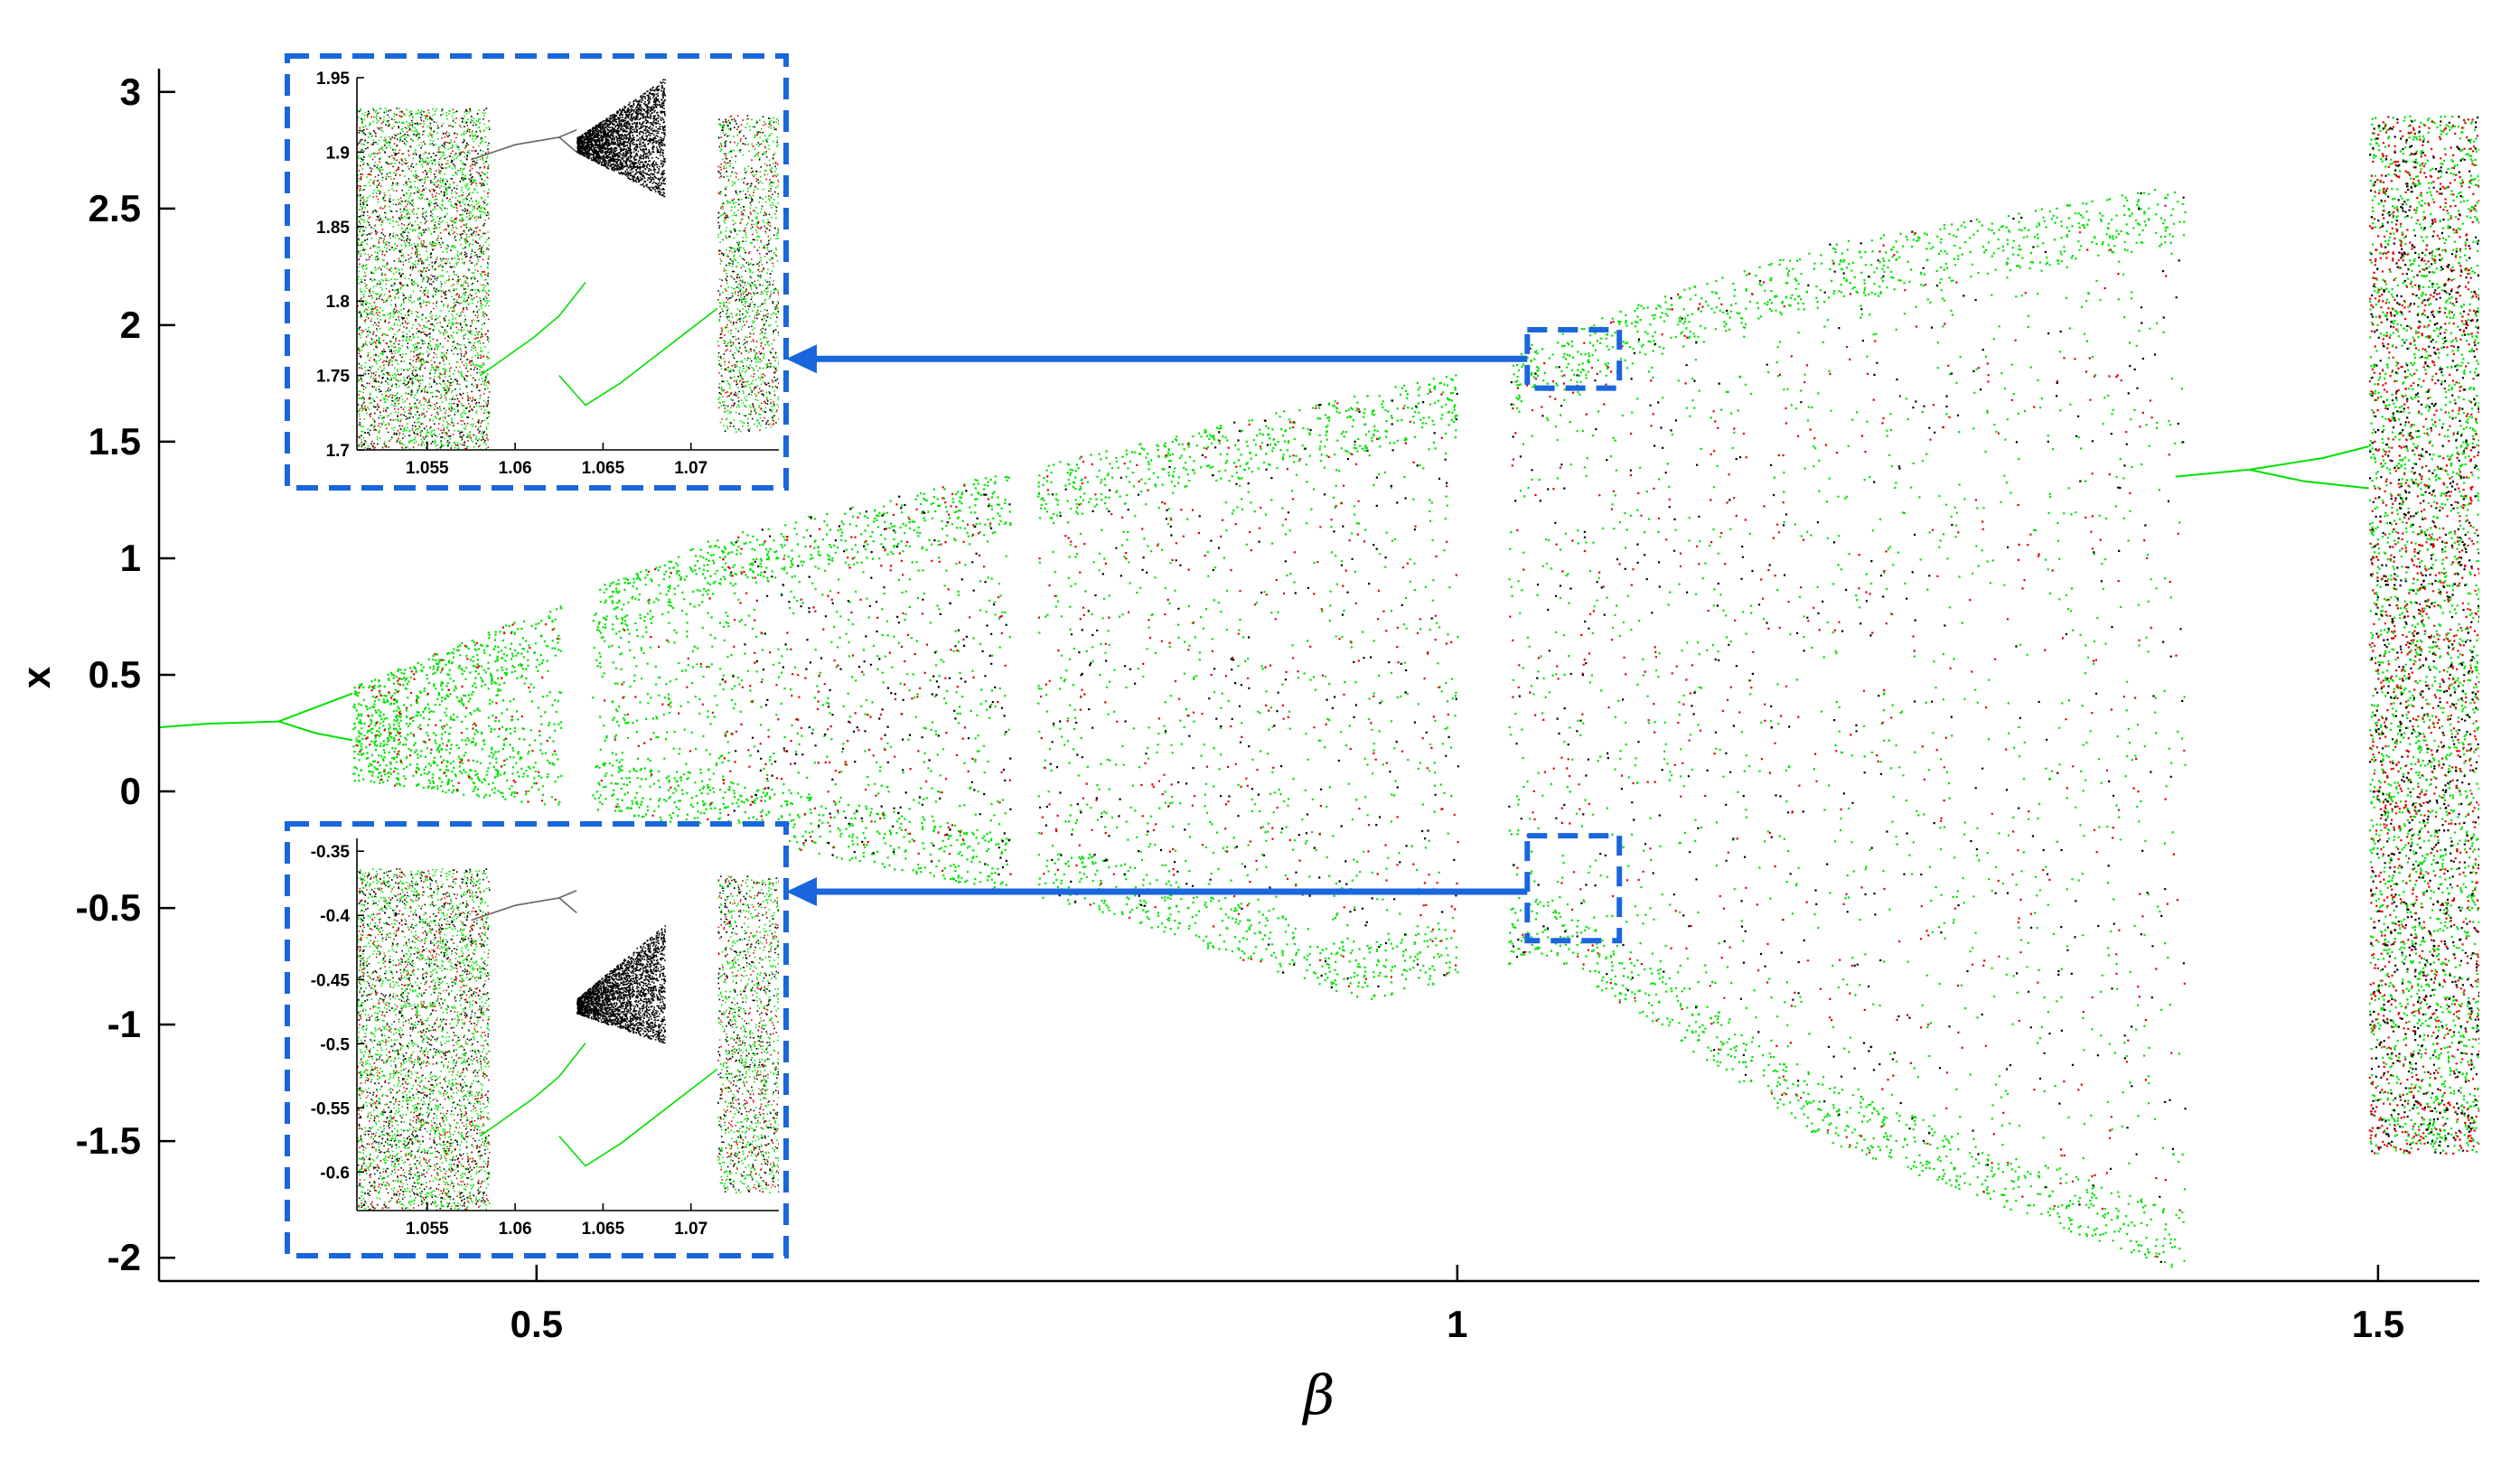  Describe the element at coordinates (125, 1024) in the screenshot. I see `y-tick-label: -1` at that location.